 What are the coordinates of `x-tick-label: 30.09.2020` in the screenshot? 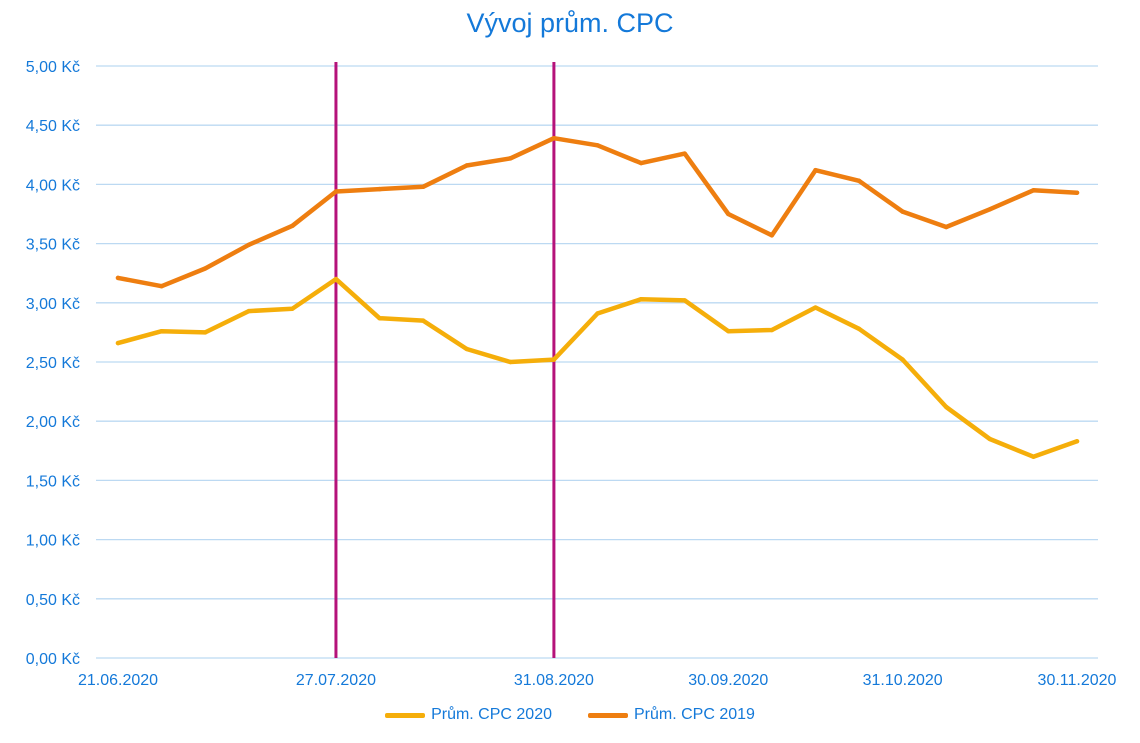 It's located at (728, 680).